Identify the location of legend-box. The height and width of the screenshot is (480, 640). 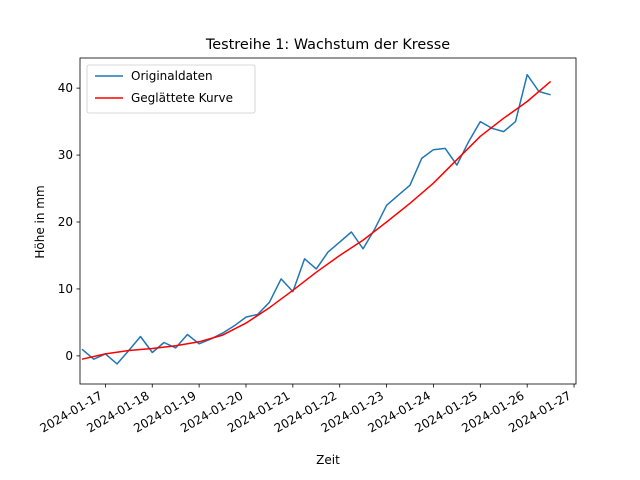
(171, 89).